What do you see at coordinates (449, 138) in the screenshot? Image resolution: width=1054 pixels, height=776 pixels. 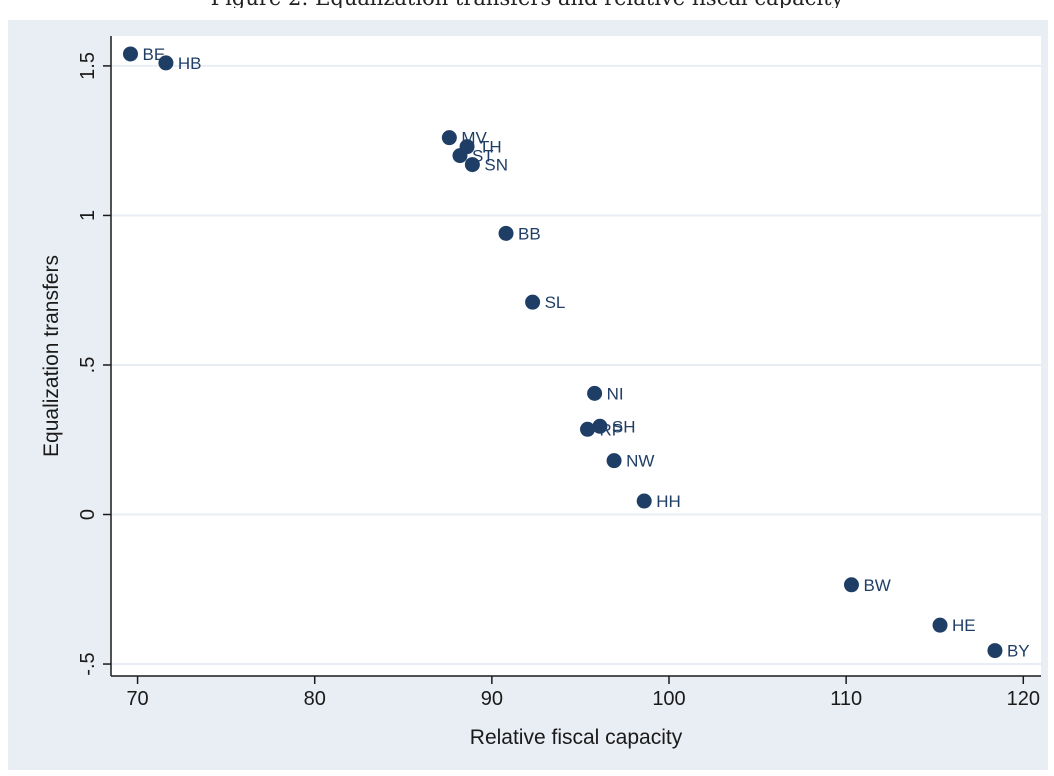 I see `data-point-mv` at bounding box center [449, 138].